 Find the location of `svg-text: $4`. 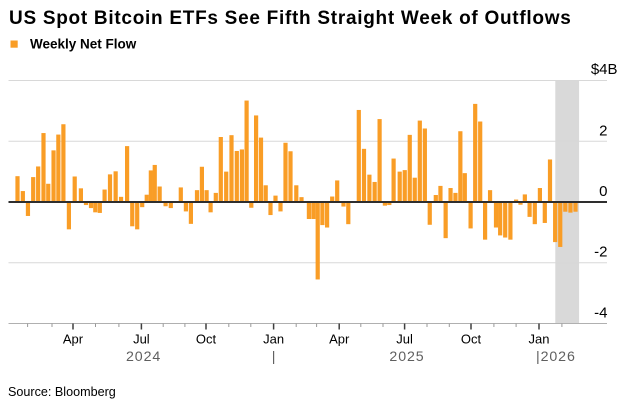

svg-text: $4 is located at coordinates (599, 69).